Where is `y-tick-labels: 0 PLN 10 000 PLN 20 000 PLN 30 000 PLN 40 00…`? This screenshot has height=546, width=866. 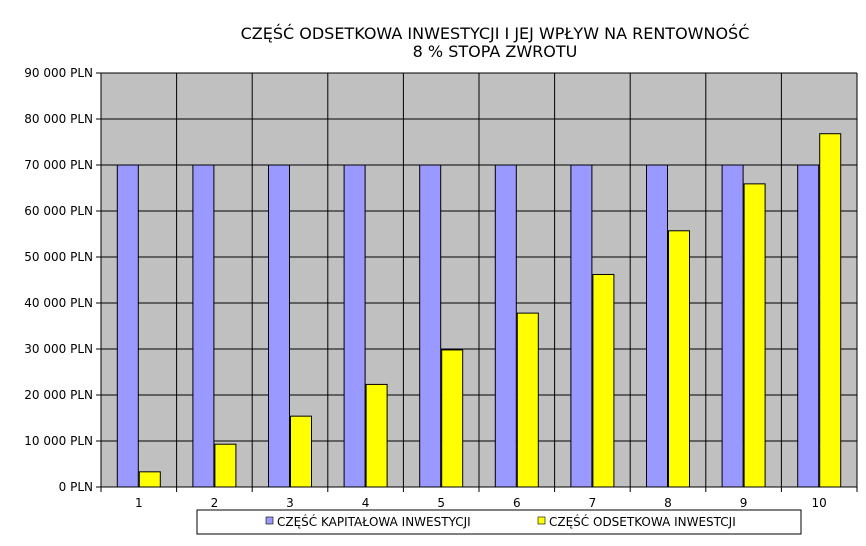 y-tick-labels: 0 PLN 10 000 PLN 20 000 PLN 30 000 PLN 40 00… is located at coordinates (58, 280).